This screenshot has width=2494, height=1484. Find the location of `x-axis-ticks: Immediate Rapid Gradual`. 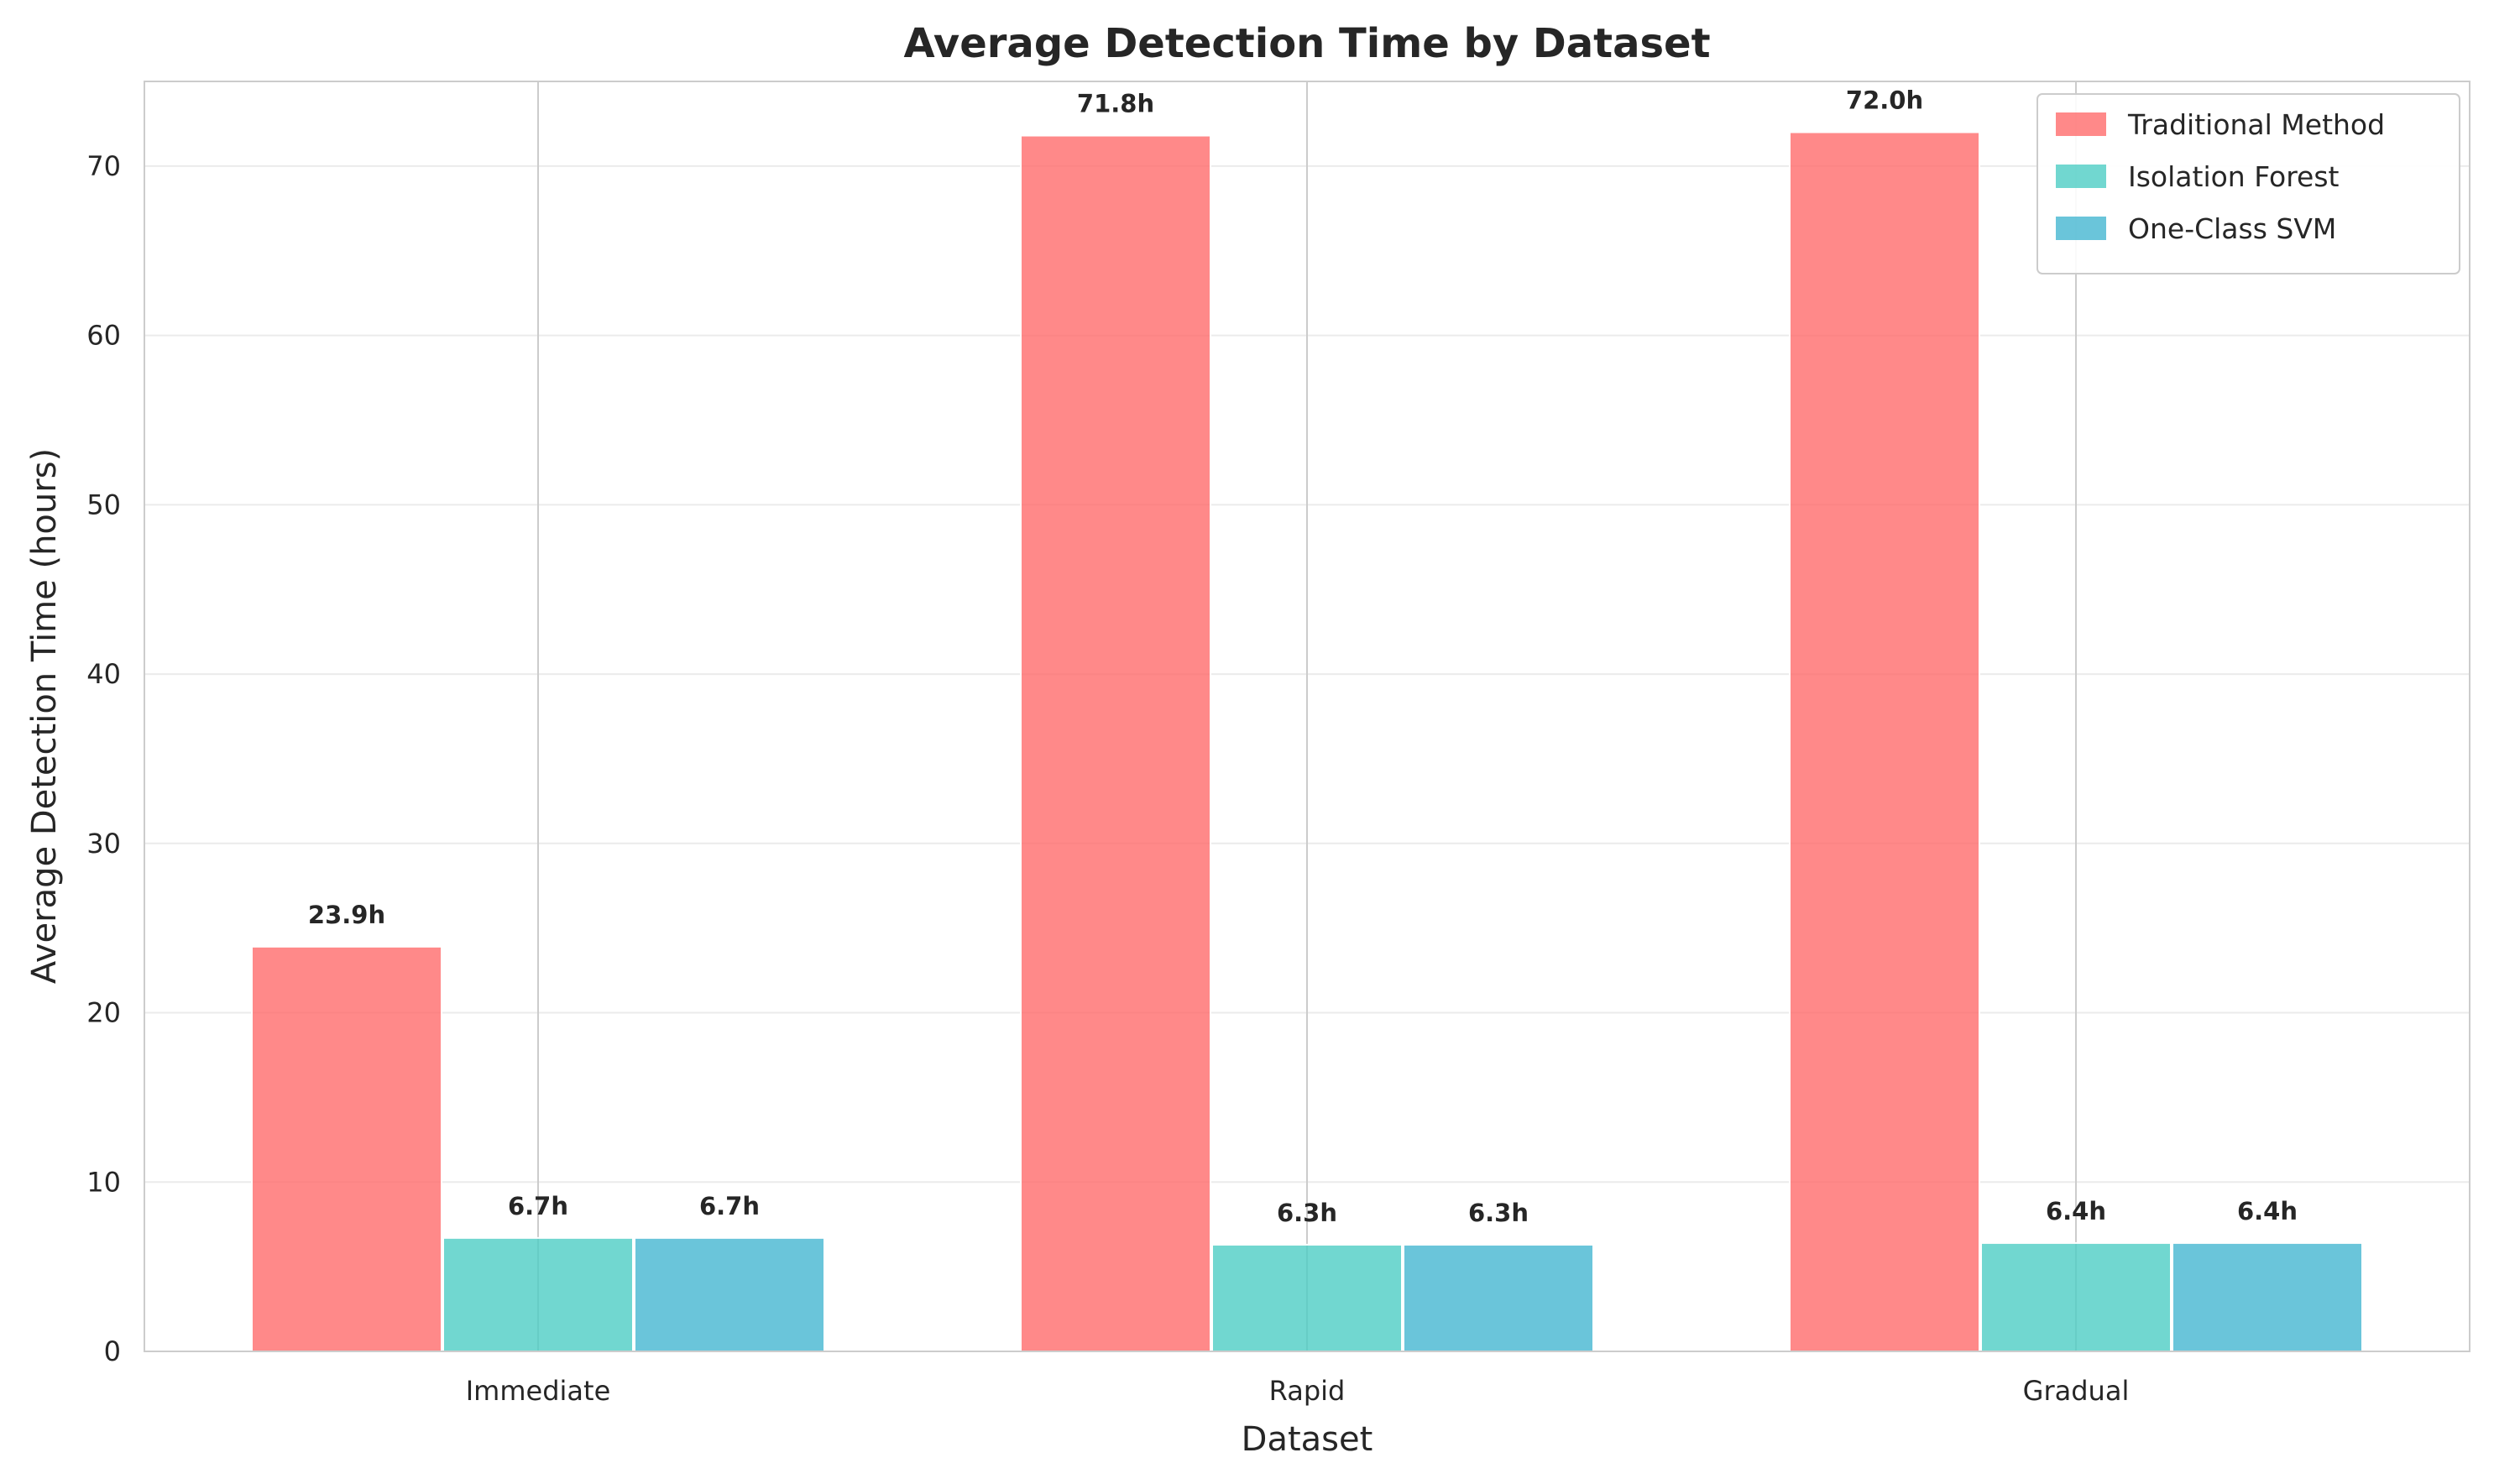

x-axis-ticks: Immediate Rapid Gradual is located at coordinates (1298, 1391).